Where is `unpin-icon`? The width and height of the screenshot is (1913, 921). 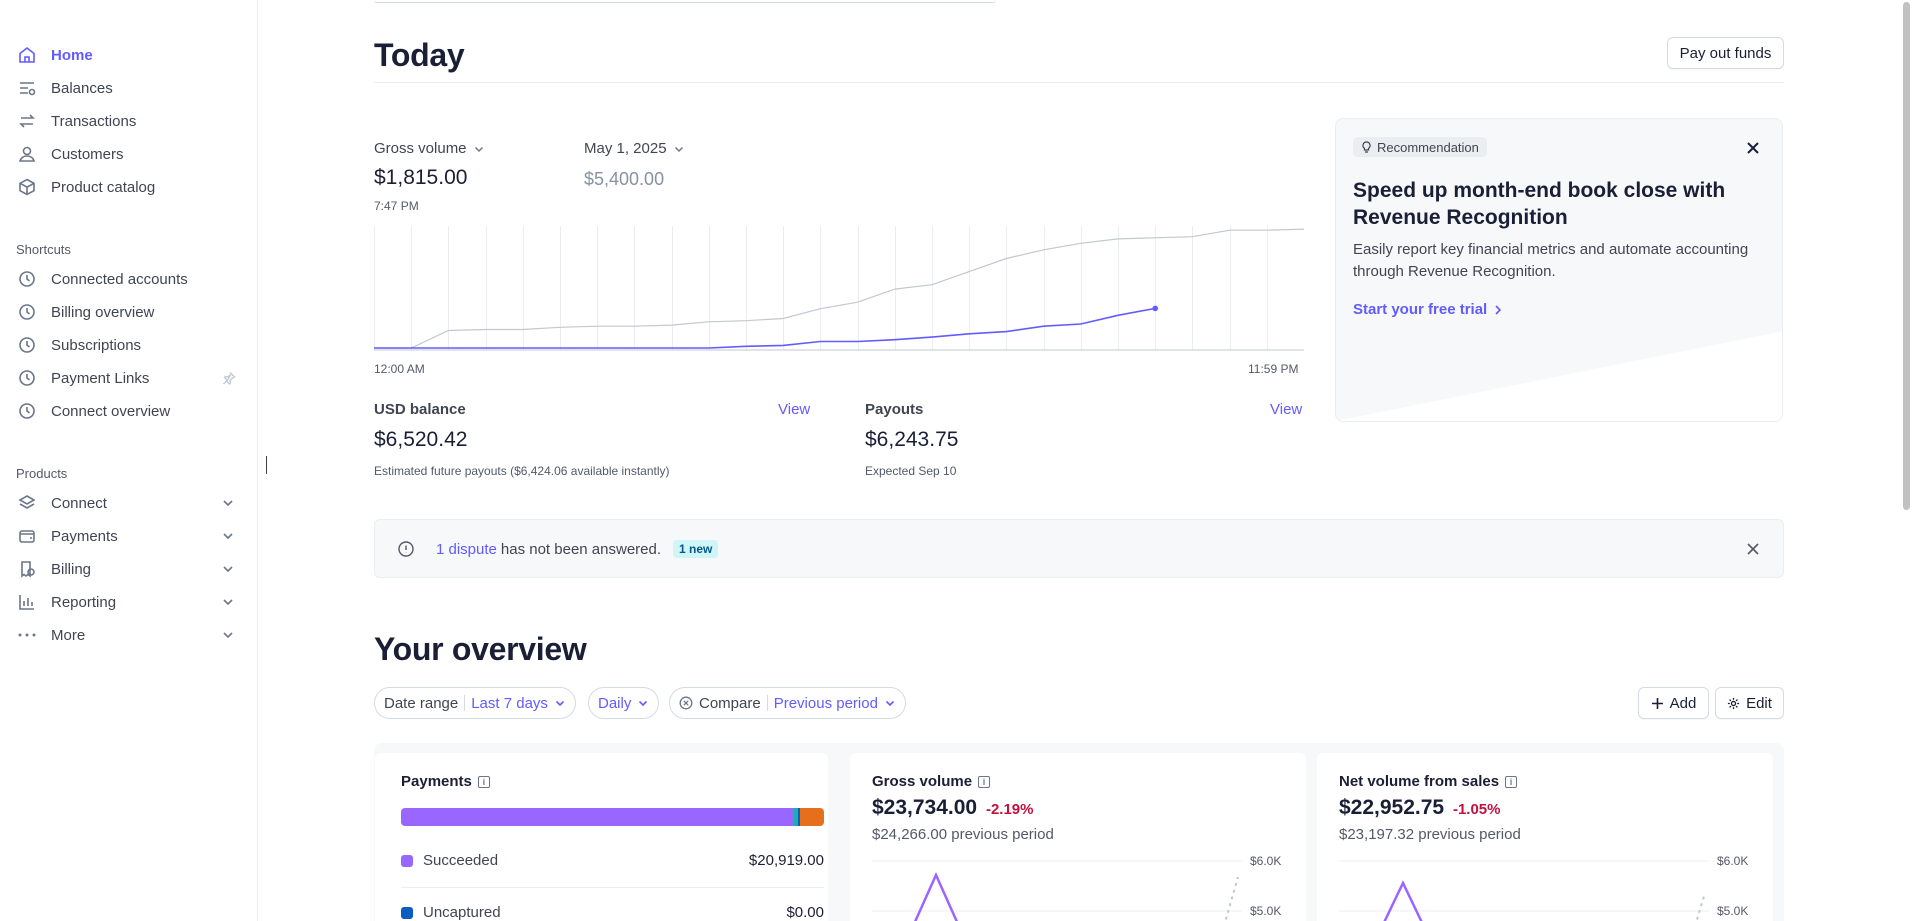 unpin-icon is located at coordinates (229, 378).